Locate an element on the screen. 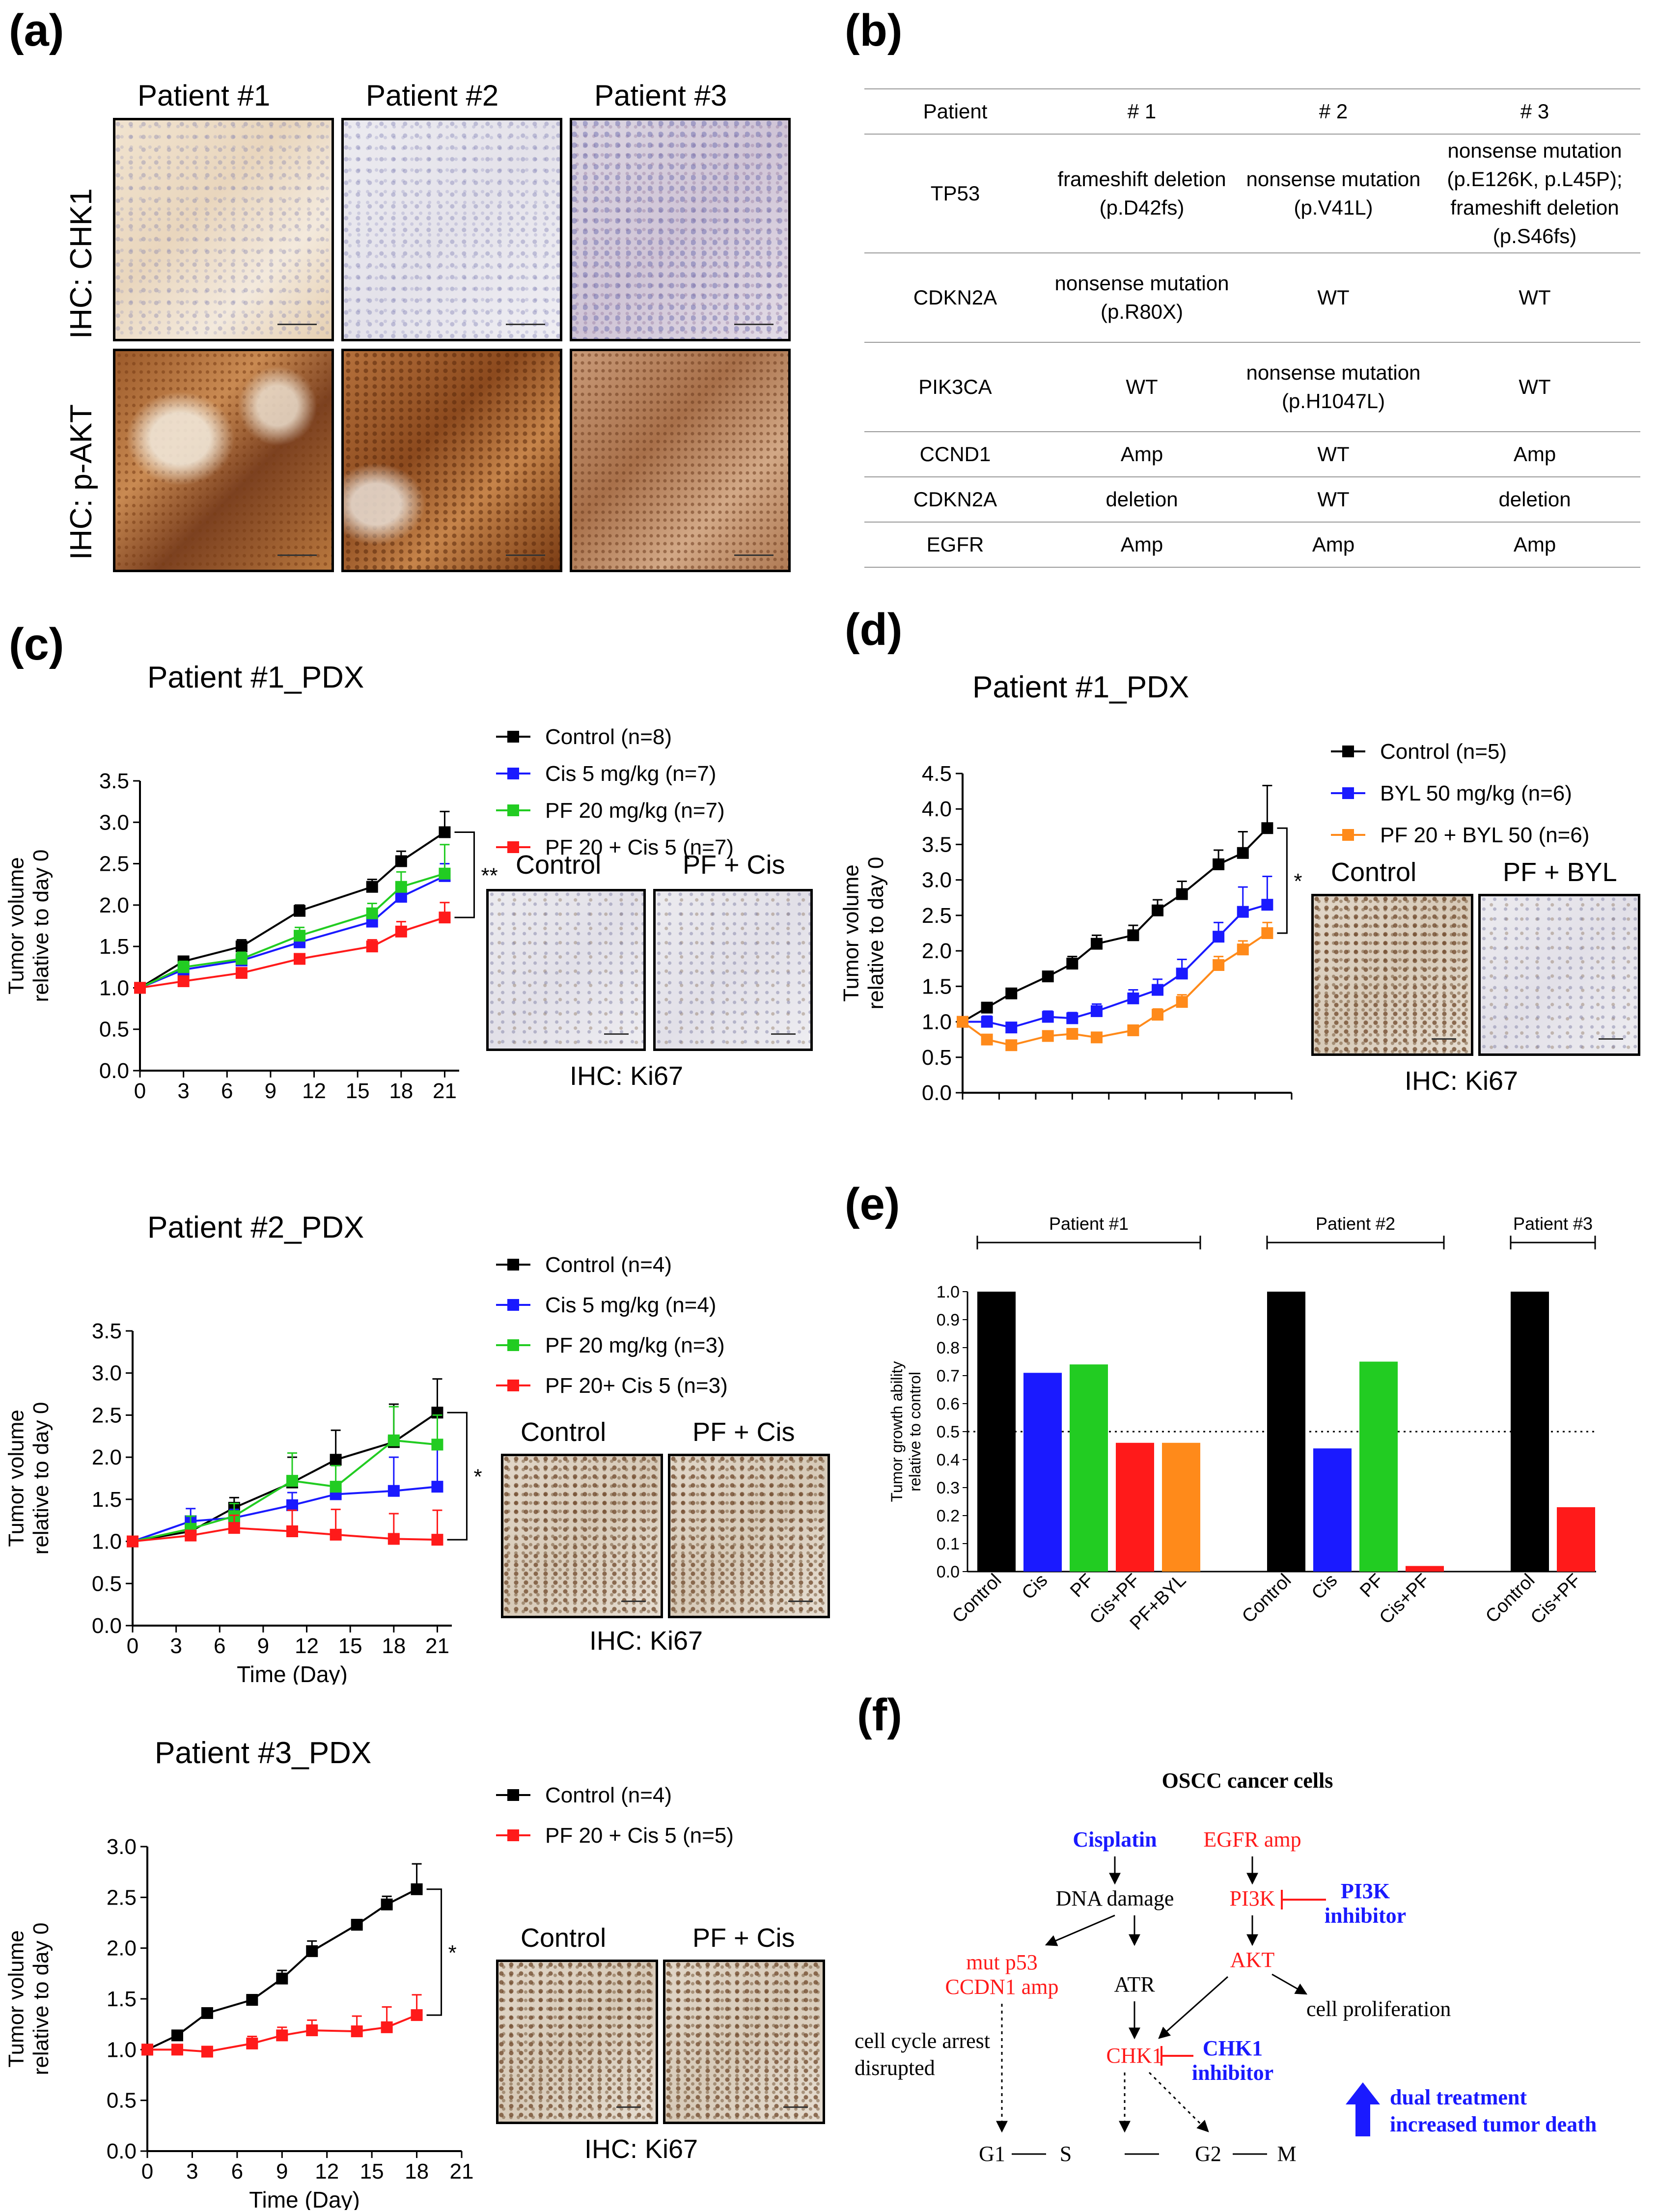  chart-title: Patient #1_PDX is located at coordinates (255, 677).